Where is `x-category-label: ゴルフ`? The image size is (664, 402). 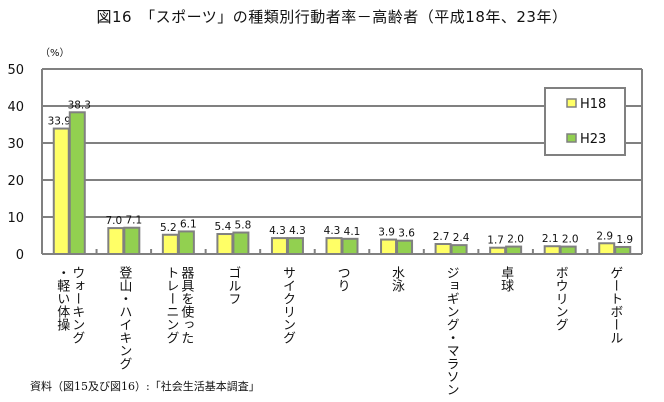
x-category-label: ゴルフ is located at coordinates (233, 285).